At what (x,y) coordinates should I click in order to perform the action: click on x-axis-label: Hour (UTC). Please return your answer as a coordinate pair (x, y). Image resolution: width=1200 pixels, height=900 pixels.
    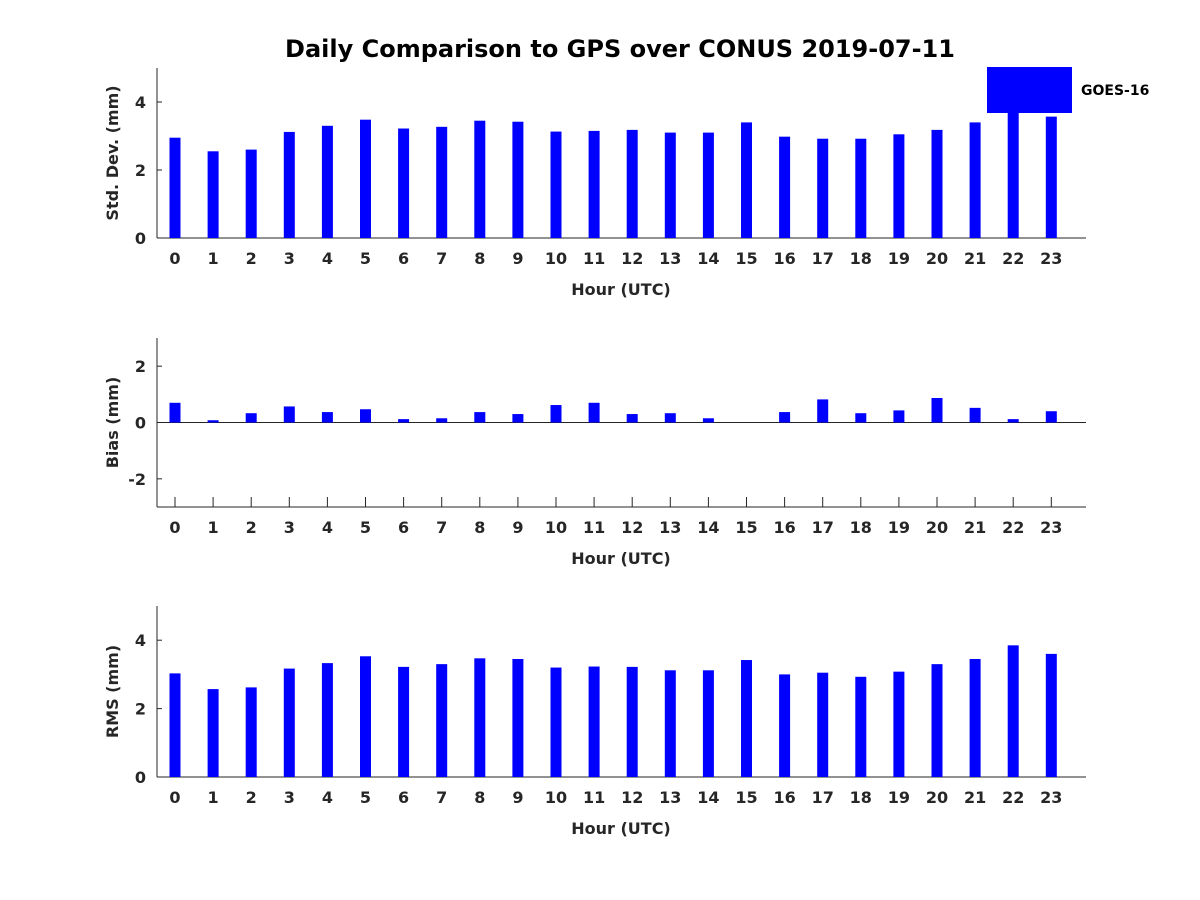
    Looking at the image, I should click on (621, 289).